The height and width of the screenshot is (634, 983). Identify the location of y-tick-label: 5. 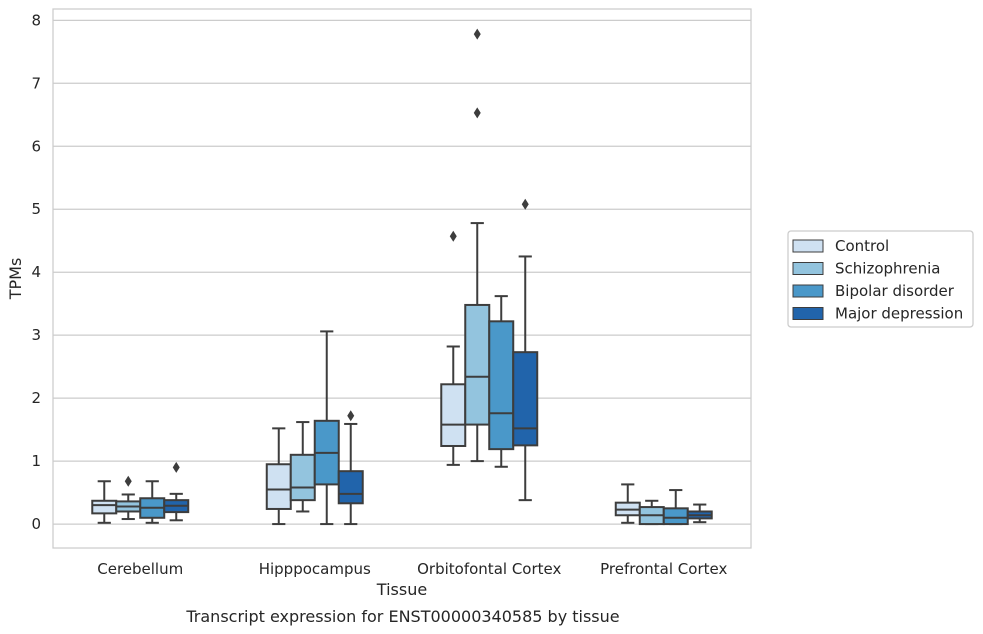
(36, 209).